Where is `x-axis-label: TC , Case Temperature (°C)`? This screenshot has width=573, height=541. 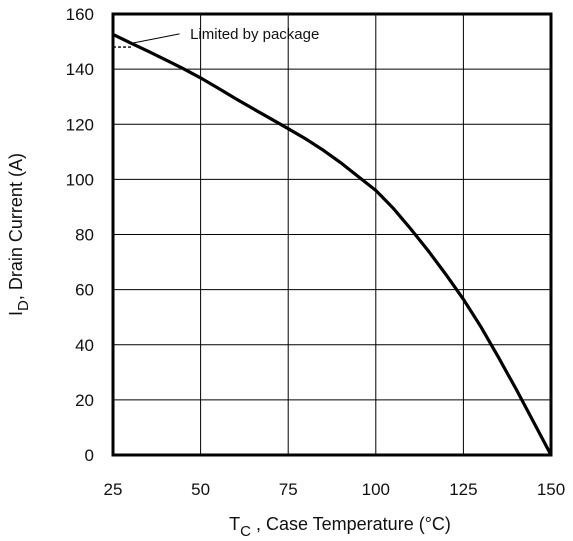
x-axis-label: TC , Case Temperature (°C) is located at coordinates (340, 527).